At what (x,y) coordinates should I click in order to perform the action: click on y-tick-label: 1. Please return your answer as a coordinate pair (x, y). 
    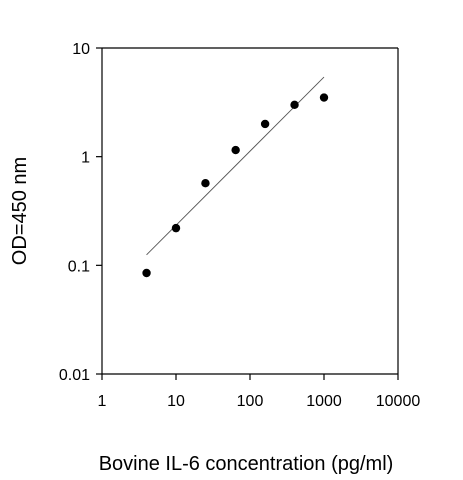
    Looking at the image, I should click on (85, 158).